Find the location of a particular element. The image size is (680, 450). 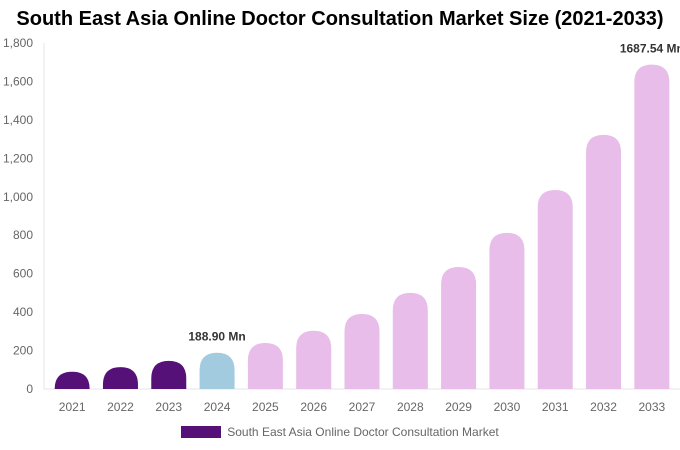

bar-2029 is located at coordinates (459, 327).